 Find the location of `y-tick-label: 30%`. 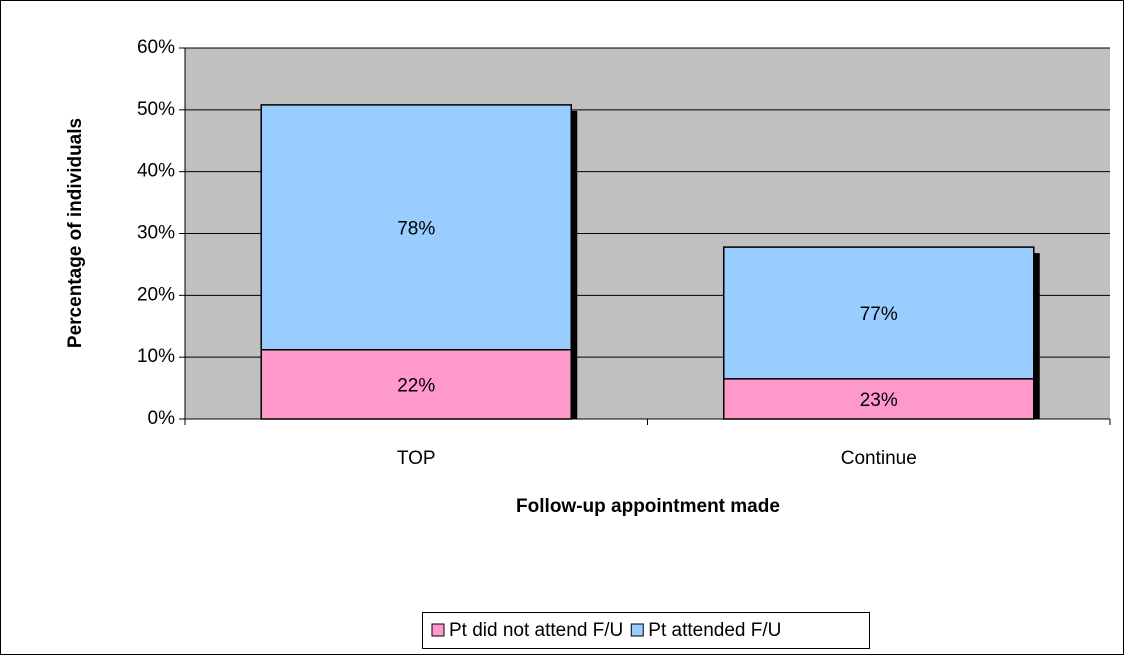

y-tick-label: 30% is located at coordinates (156, 233).